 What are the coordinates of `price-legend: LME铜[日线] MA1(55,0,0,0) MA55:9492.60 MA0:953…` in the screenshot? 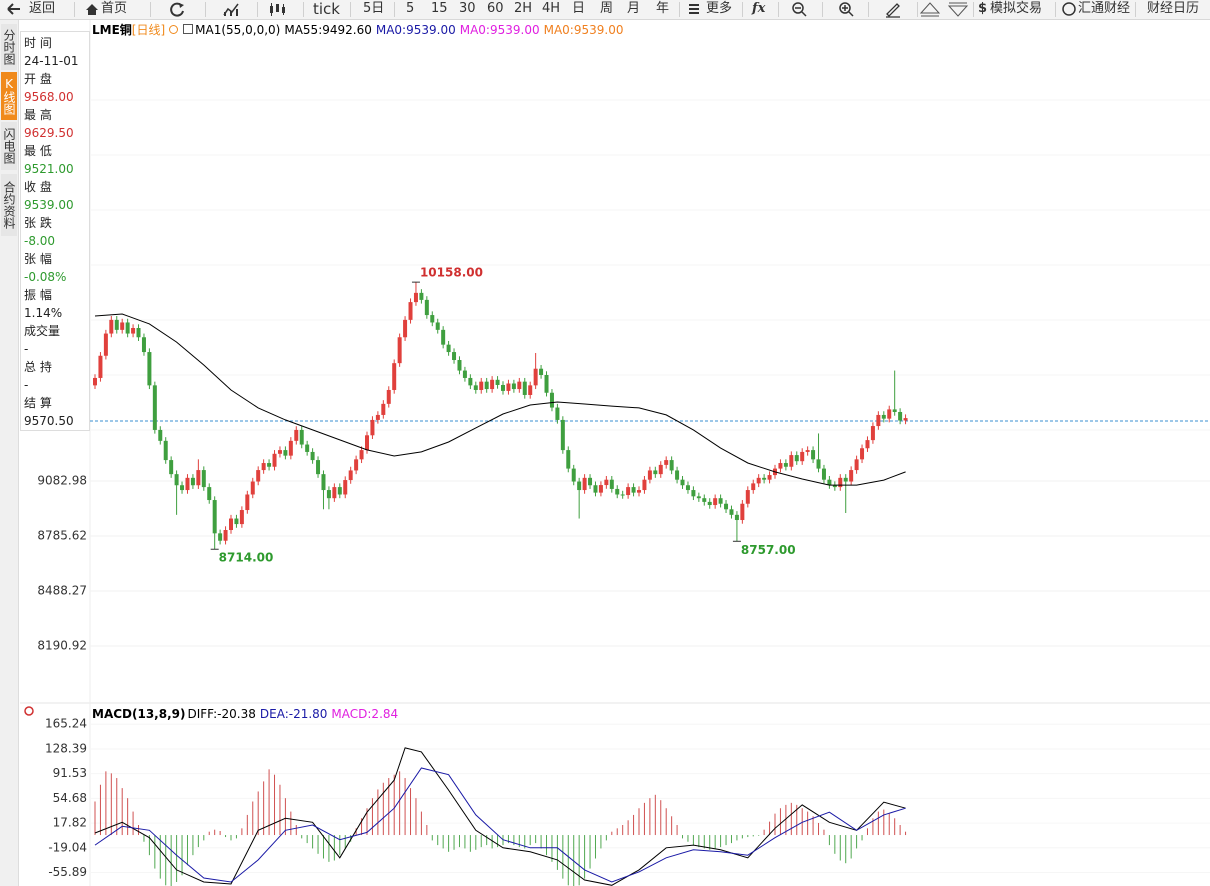 It's located at (359, 30).